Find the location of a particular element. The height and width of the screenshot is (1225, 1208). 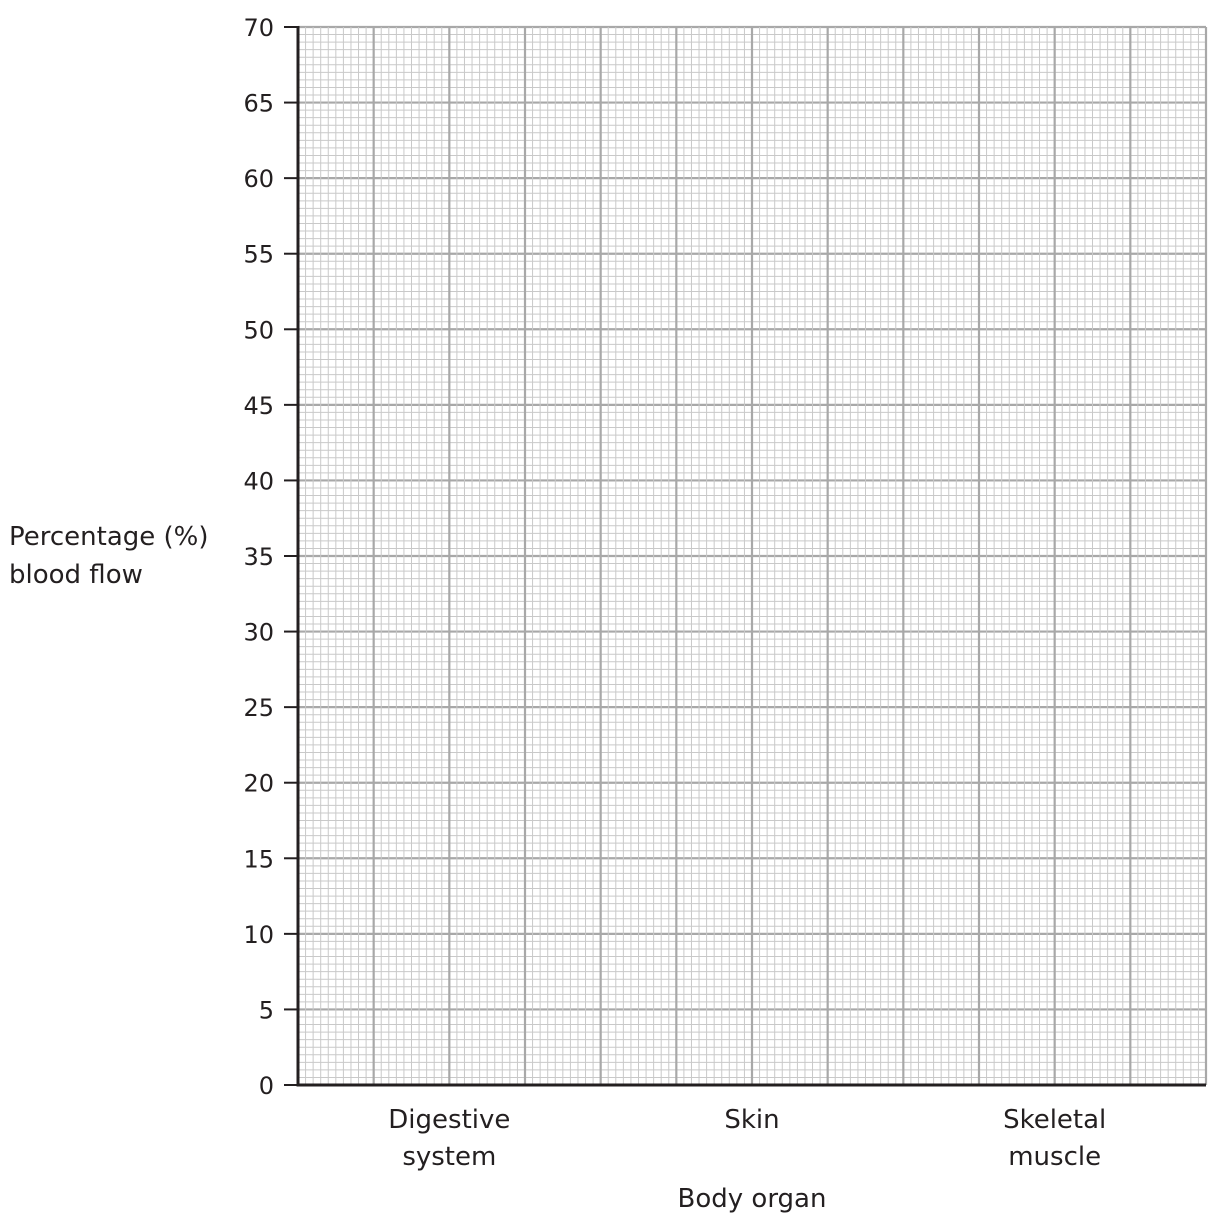

y-tick-label: 70 is located at coordinates (258, 28).